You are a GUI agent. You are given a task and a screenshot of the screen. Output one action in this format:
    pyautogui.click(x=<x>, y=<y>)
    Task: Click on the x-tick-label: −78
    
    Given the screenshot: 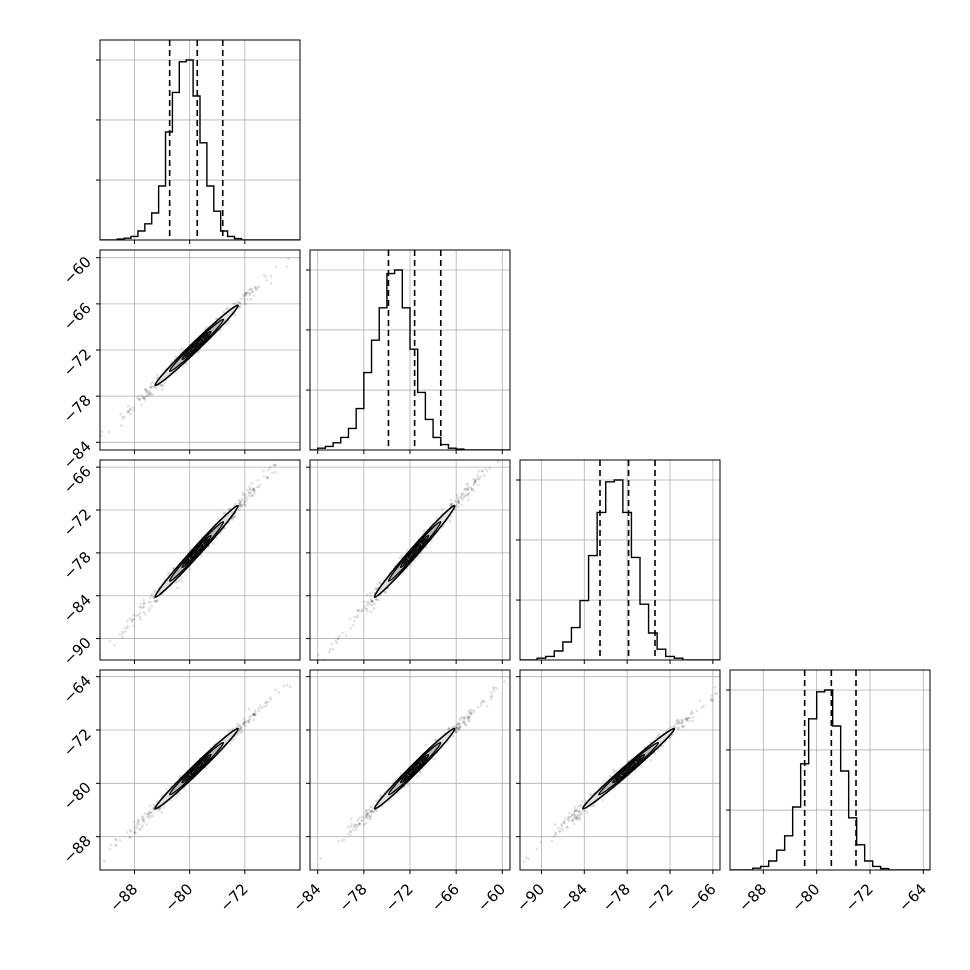 What is the action you would take?
    pyautogui.click(x=353, y=897)
    